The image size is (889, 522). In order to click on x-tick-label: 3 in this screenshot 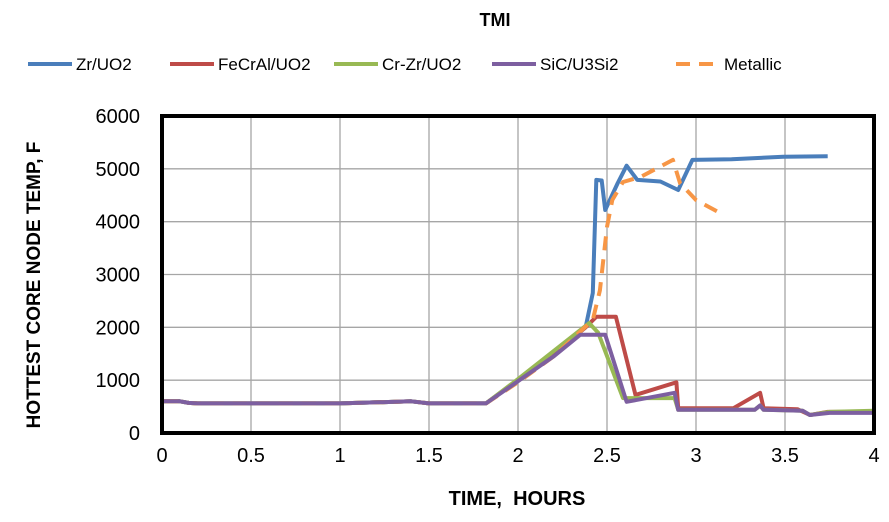, I will do `click(695, 456)`.